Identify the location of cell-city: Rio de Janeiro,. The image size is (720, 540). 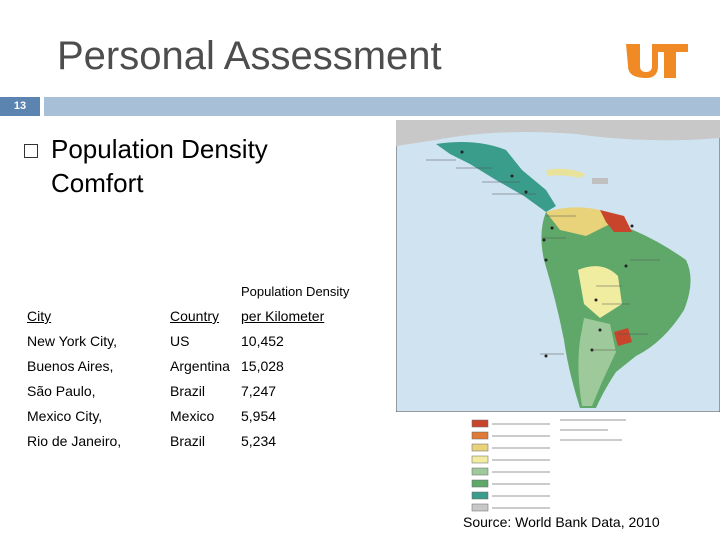
(74, 441).